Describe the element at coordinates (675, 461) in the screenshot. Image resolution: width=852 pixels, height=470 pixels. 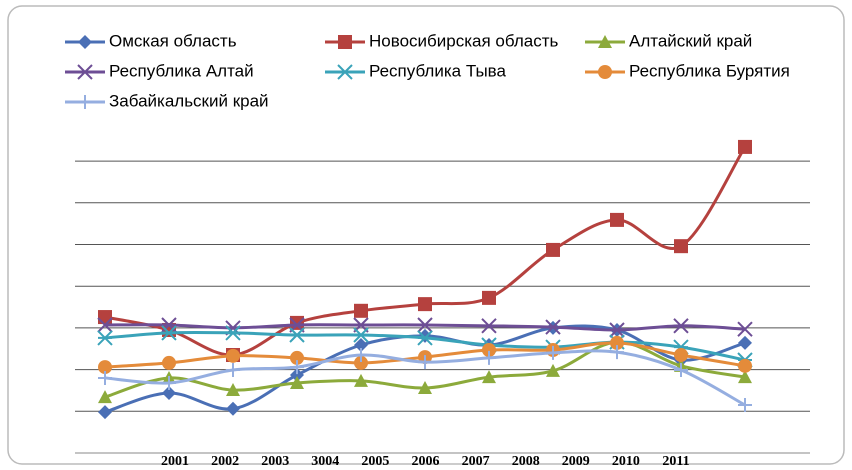
I see `x-tick-label: 2011` at that location.